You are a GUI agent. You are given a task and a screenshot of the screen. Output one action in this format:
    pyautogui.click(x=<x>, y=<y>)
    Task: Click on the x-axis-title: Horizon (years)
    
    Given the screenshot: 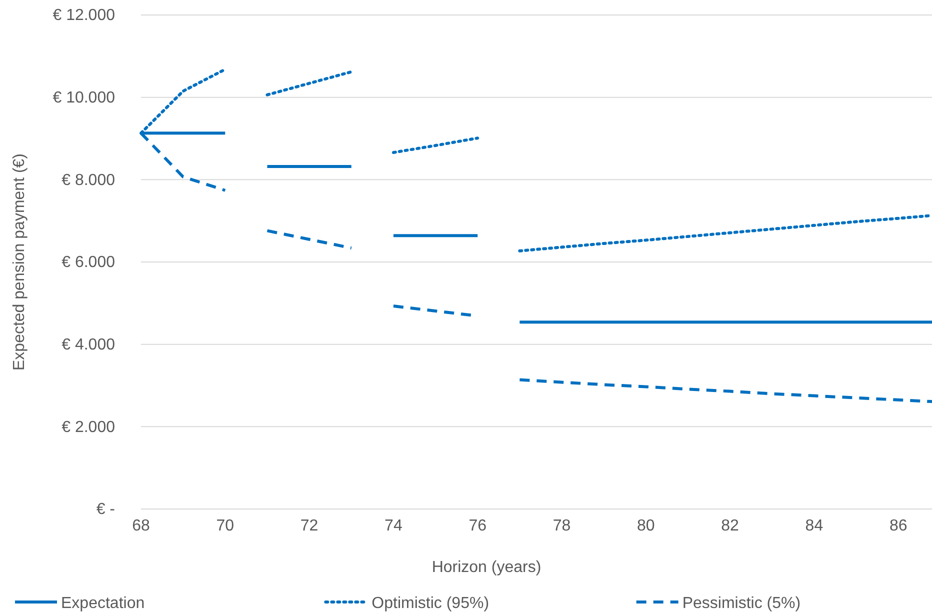 What is the action you would take?
    pyautogui.click(x=487, y=567)
    